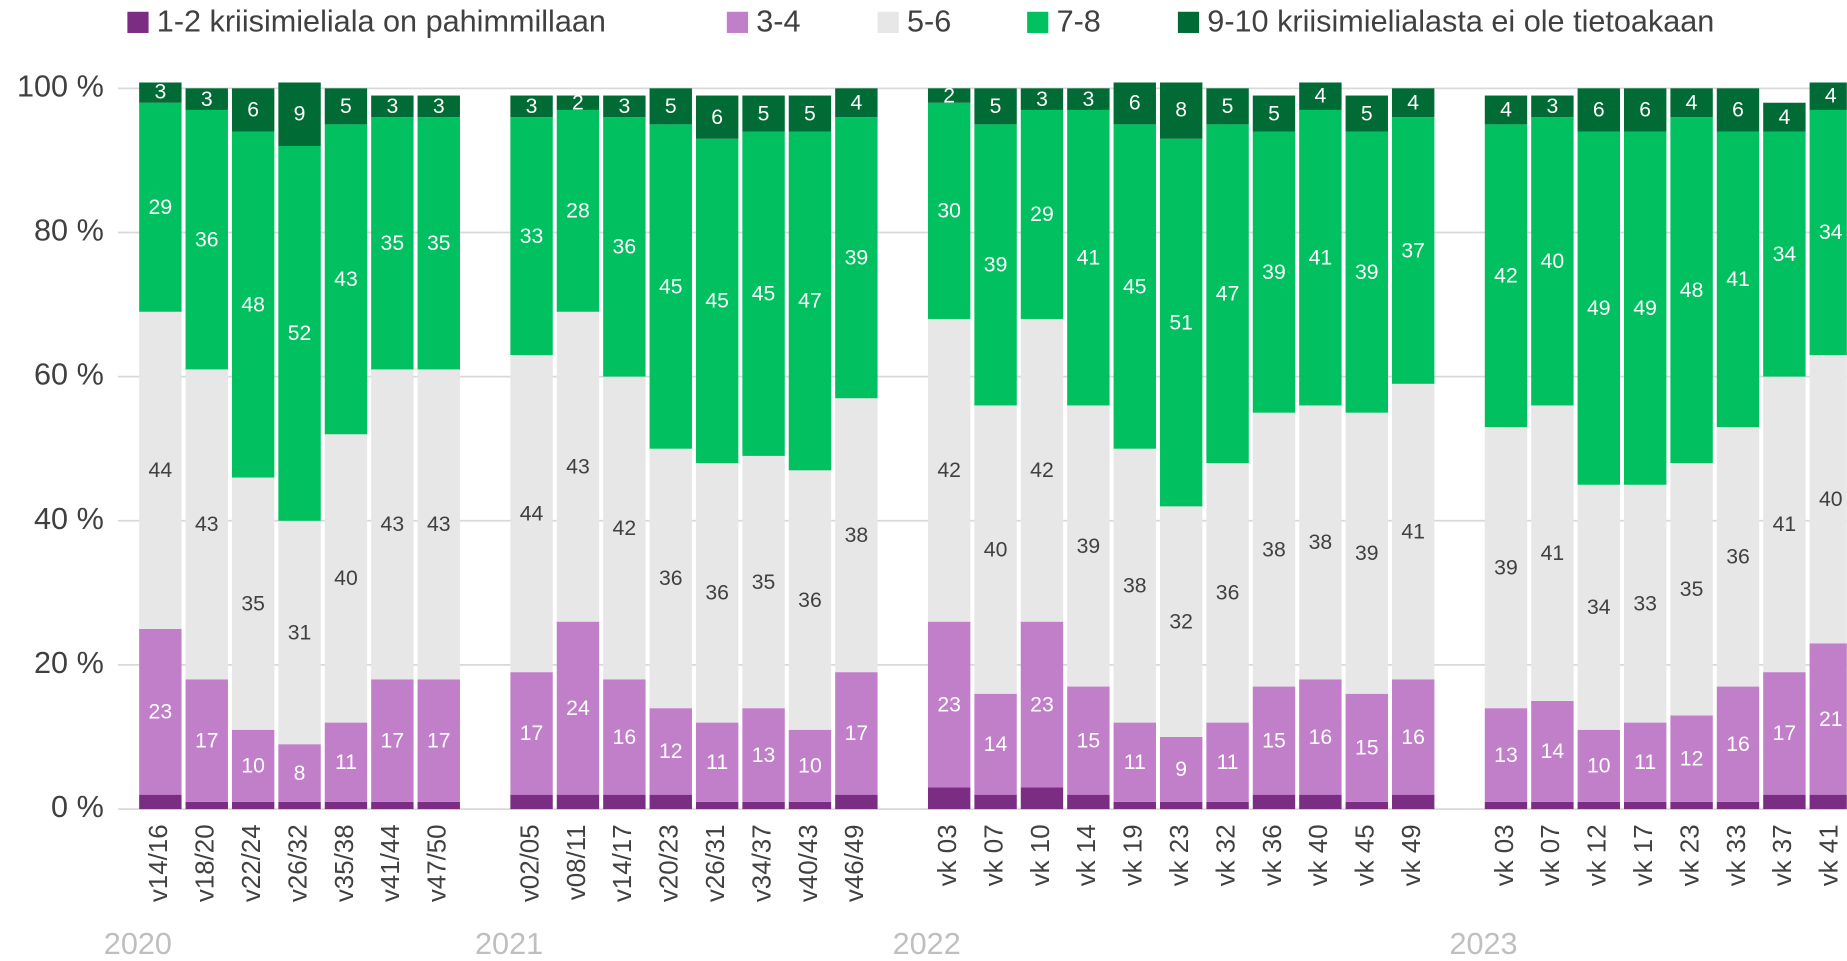  I want to click on data-label: 35, so click(439, 243).